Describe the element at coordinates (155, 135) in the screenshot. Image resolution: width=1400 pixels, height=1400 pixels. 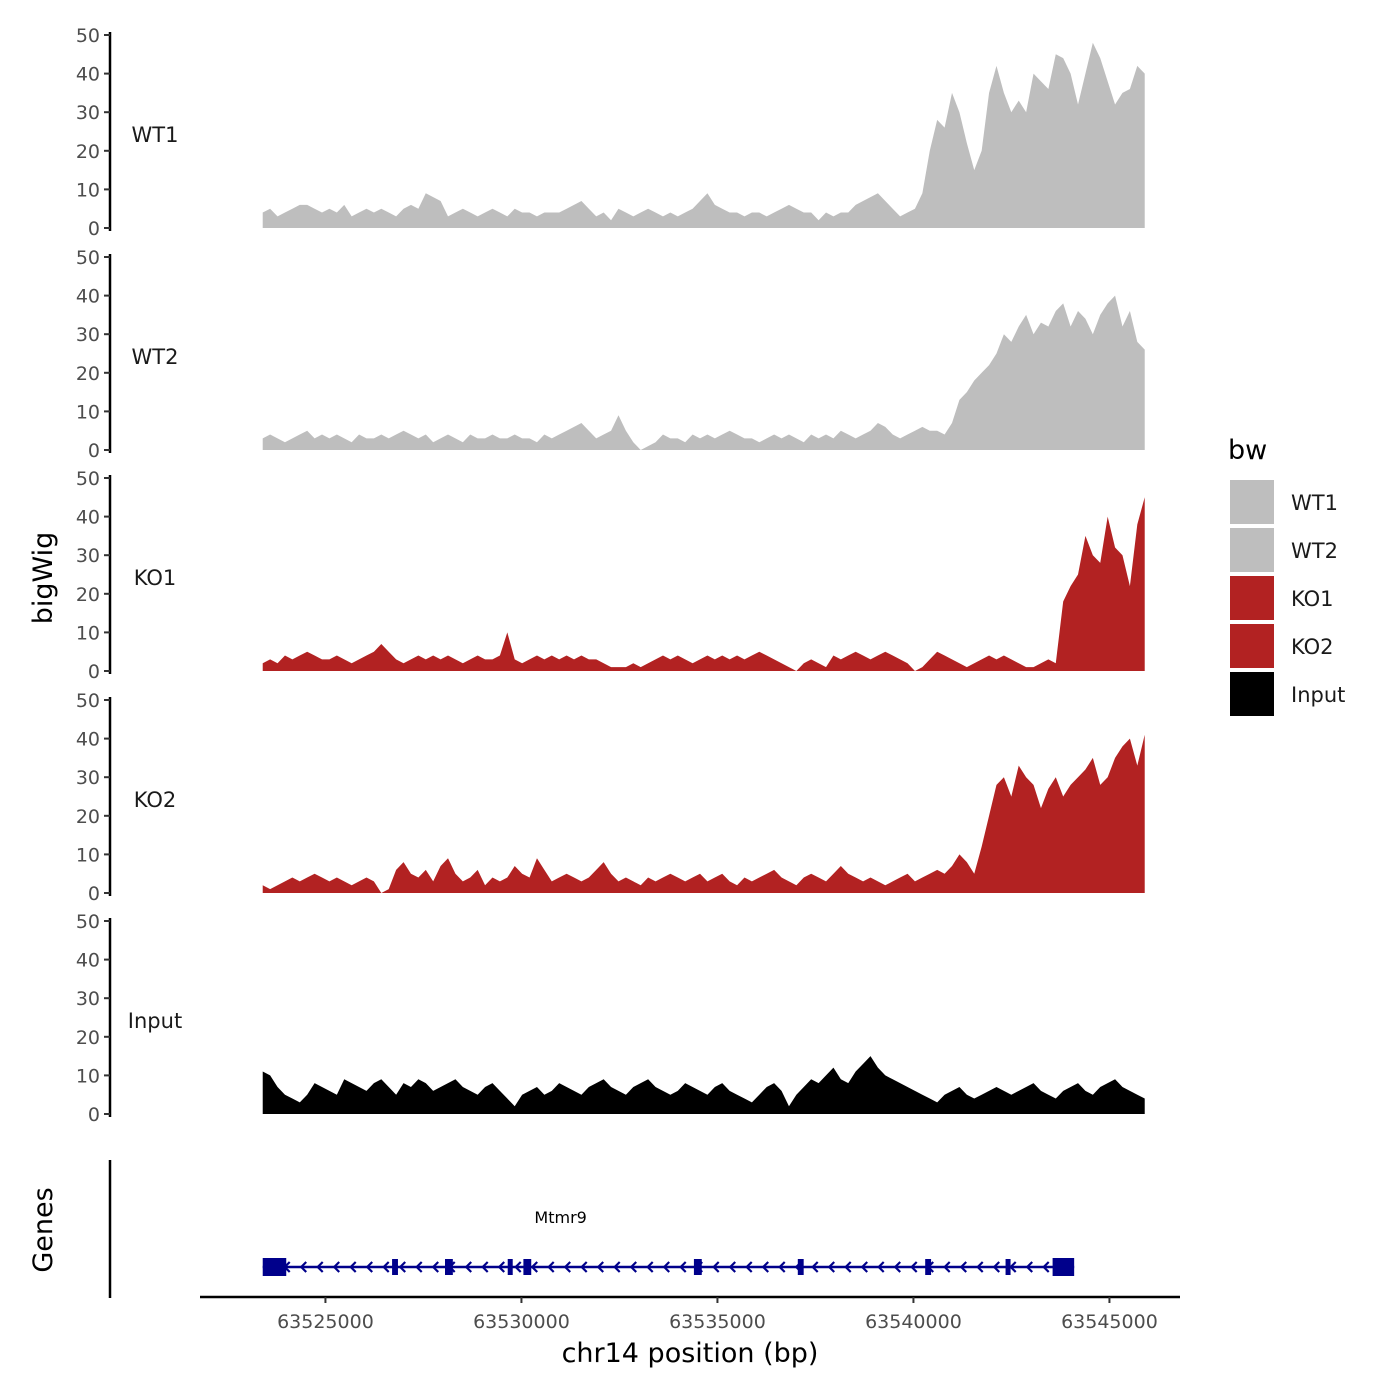
I see `track-label-wt1: WT1` at that location.